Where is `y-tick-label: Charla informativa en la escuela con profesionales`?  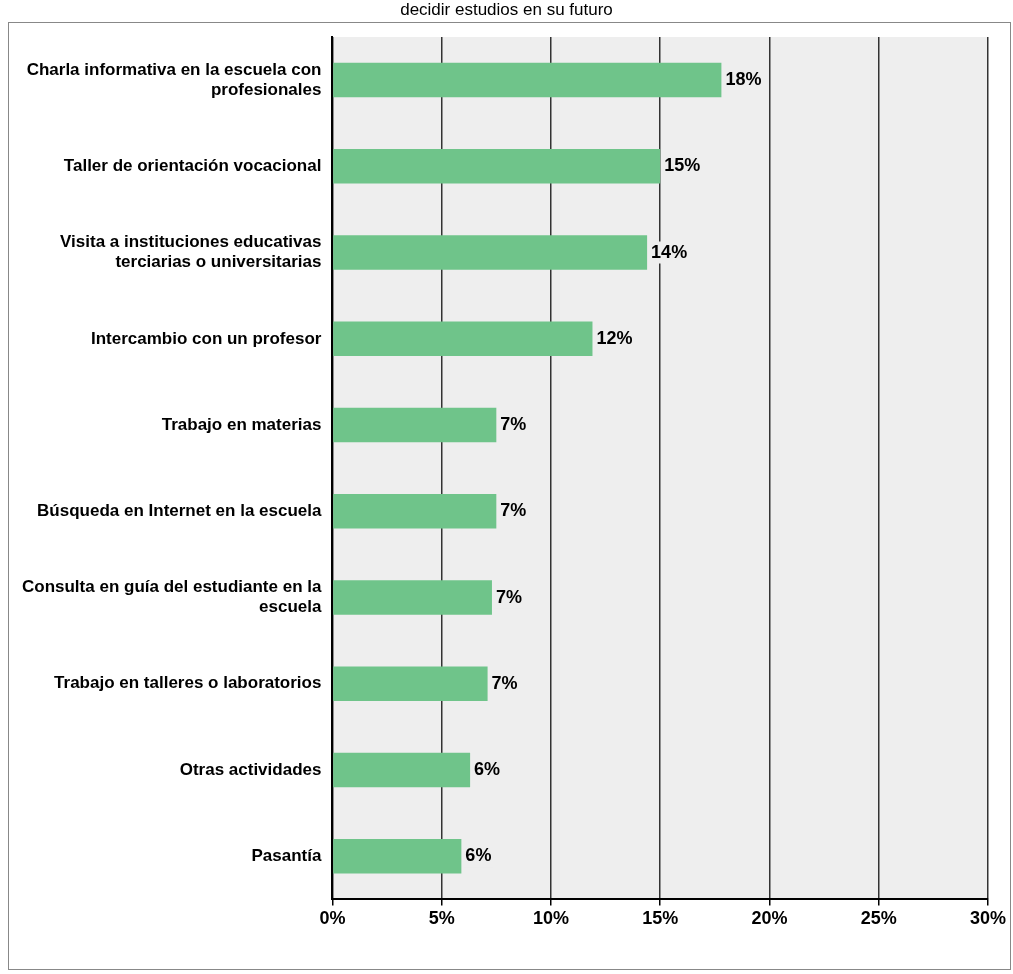
y-tick-label: Charla informativa en la escuela con profesionales is located at coordinates (174, 79).